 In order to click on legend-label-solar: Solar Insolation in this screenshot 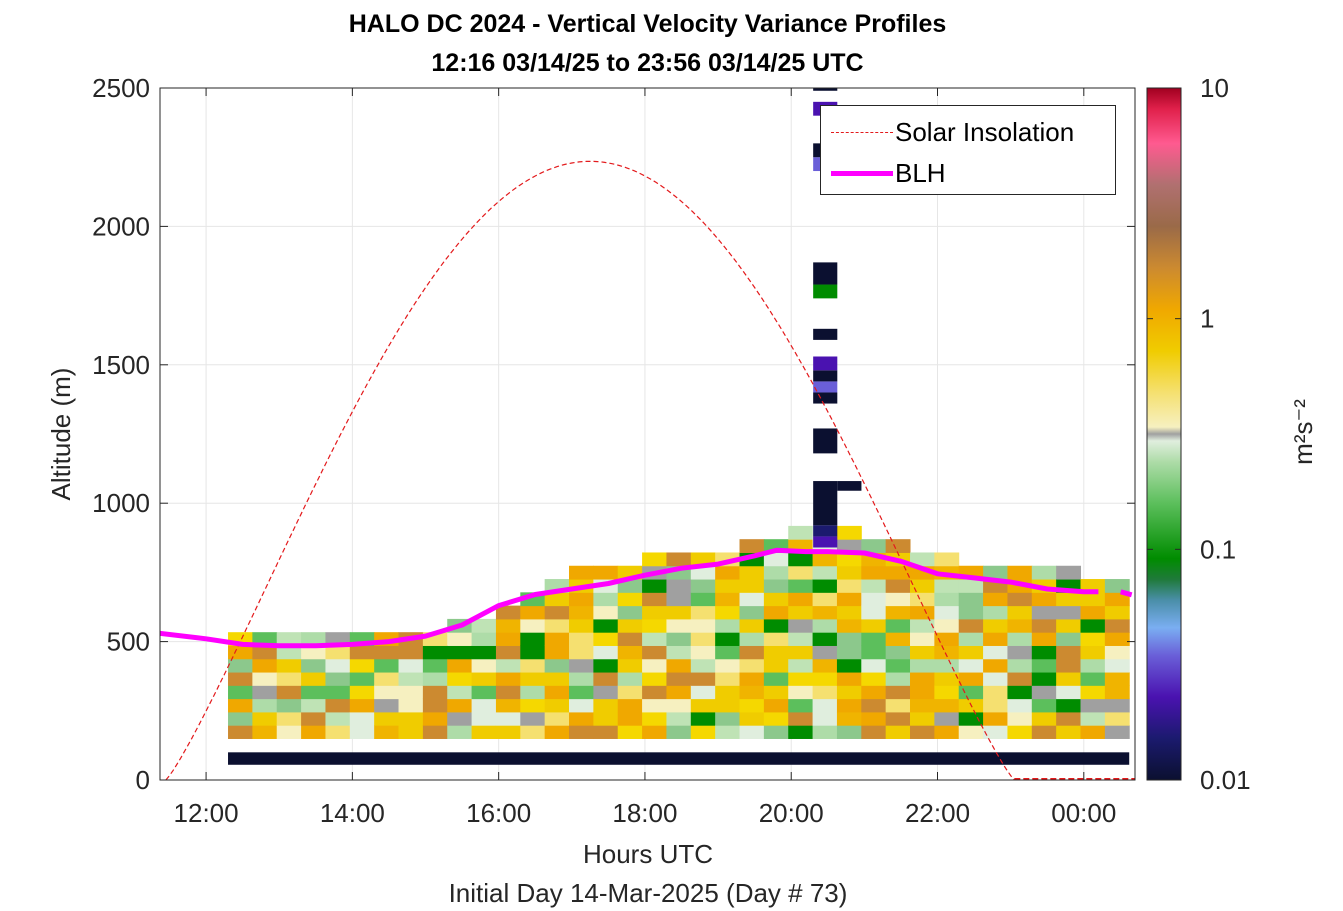, I will do `click(985, 132)`.